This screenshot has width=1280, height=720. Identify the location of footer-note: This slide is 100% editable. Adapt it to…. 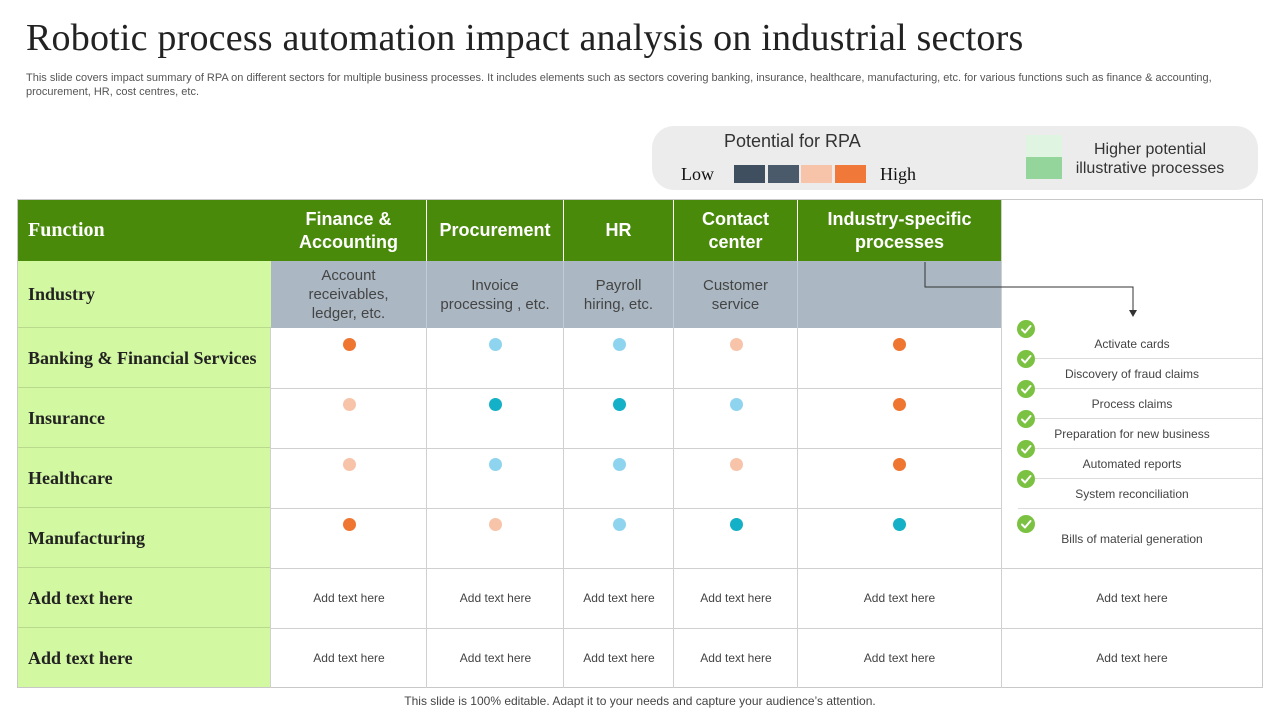
(640, 701).